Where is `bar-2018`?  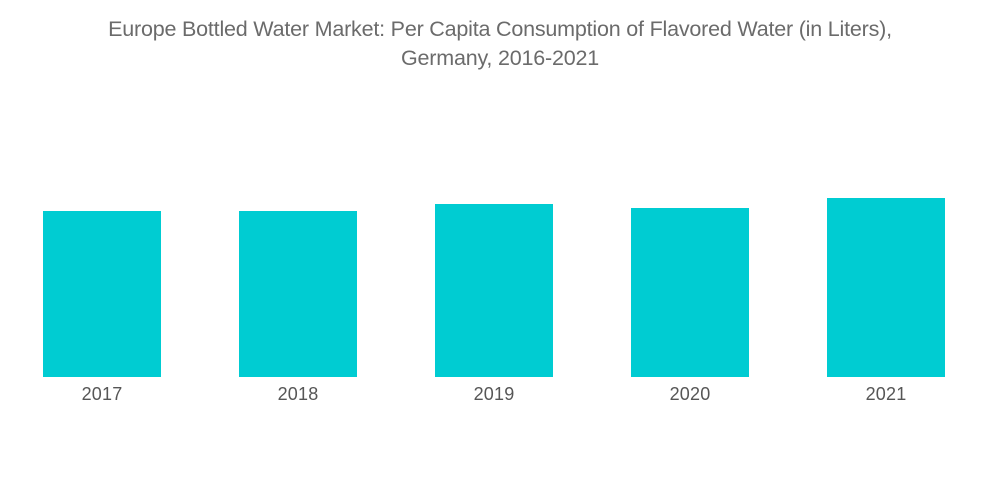 bar-2018 is located at coordinates (298, 294).